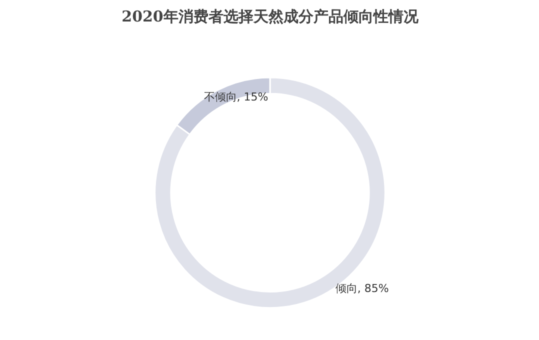 Image resolution: width=539 pixels, height=340 pixels. Describe the element at coordinates (373, 288) in the screenshot. I see `data-label: , 85%` at that location.